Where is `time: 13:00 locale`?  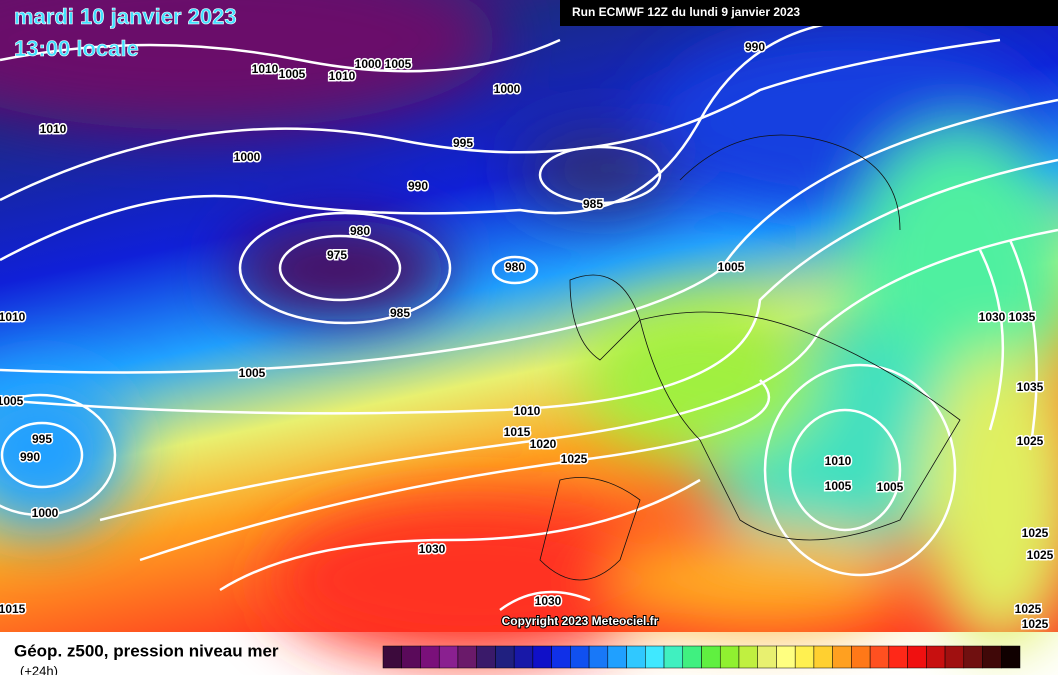 time: 13:00 locale is located at coordinates (76, 48).